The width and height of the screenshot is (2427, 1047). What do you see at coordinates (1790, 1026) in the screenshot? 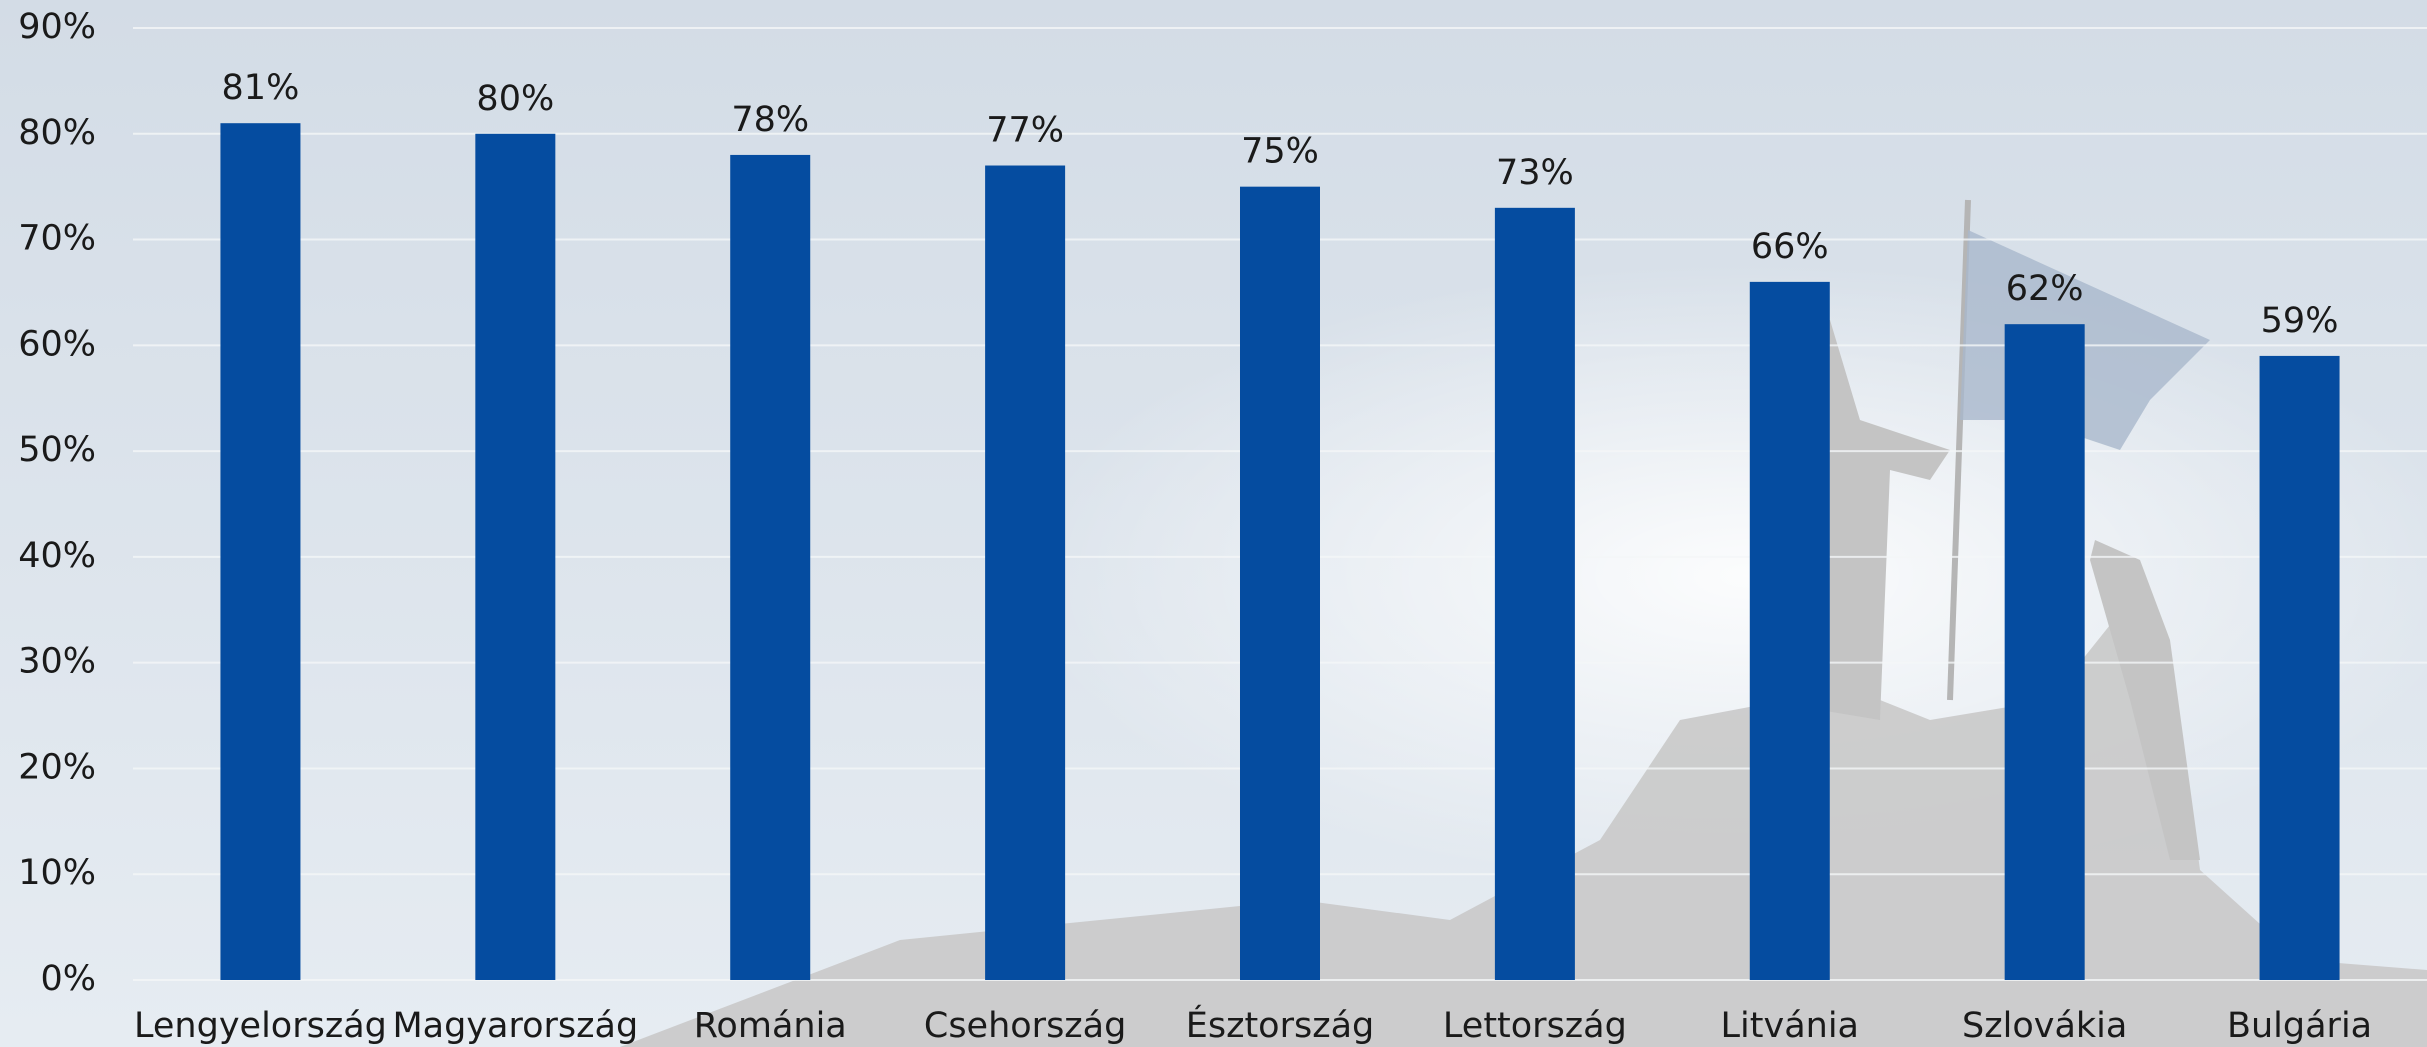
I see `x-tick-label: Litvánia` at bounding box center [1790, 1026].